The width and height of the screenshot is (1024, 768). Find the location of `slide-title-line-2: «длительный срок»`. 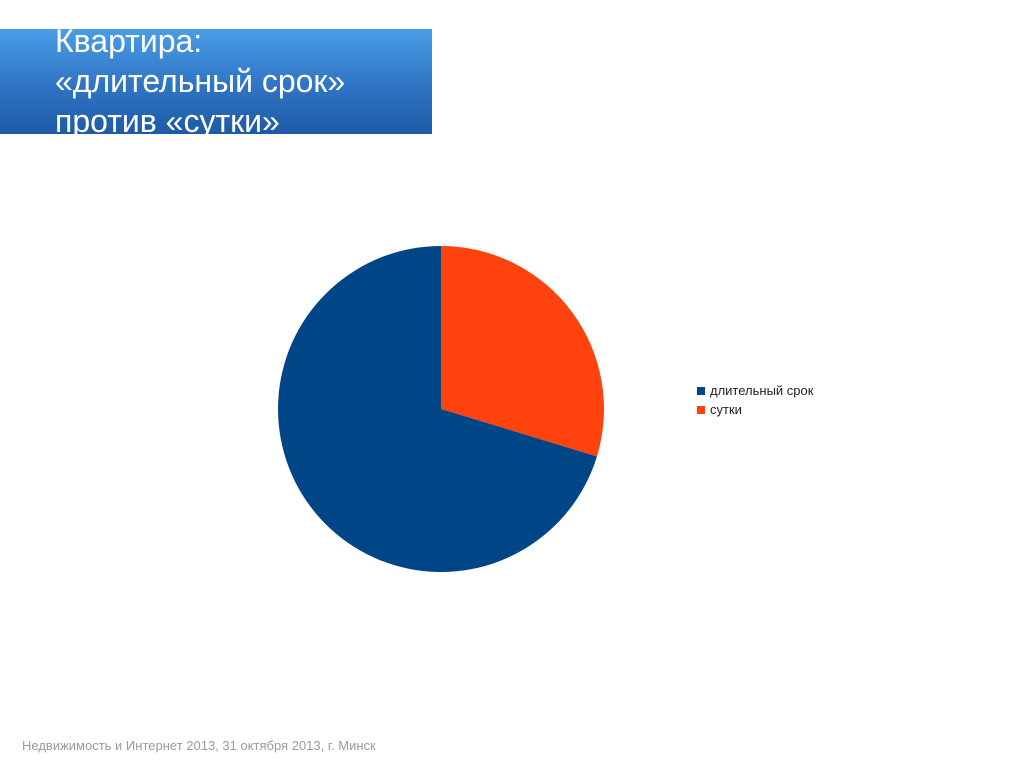

slide-title-line-2: «длительный срок» is located at coordinates (200, 81).